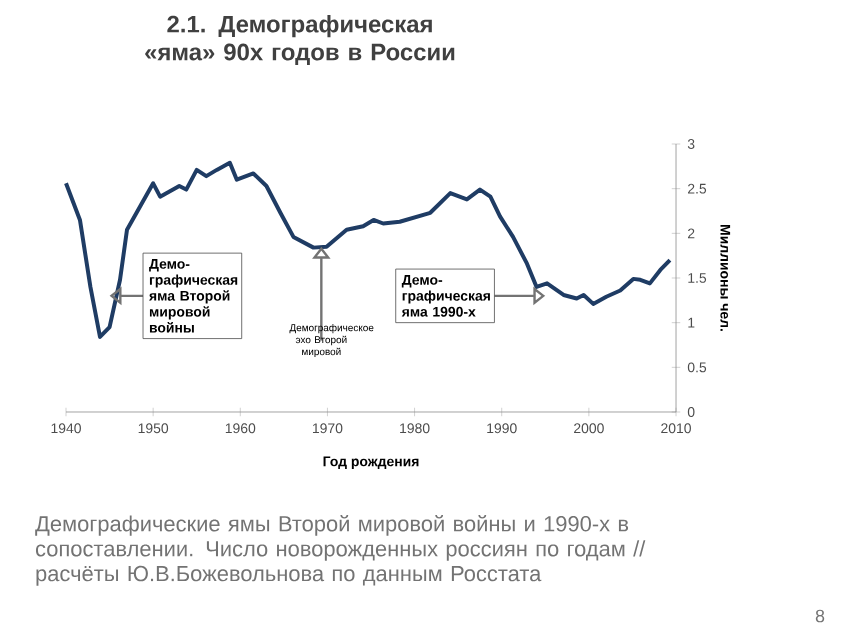 The height and width of the screenshot is (640, 854). I want to click on text: Демографические ямы Второй мировой войны и 1990-х в сопоставлении. Число новорожденных россиян по годам // расчёты Ю.В.Божевольнова по данным Росстата, so click(340, 550).